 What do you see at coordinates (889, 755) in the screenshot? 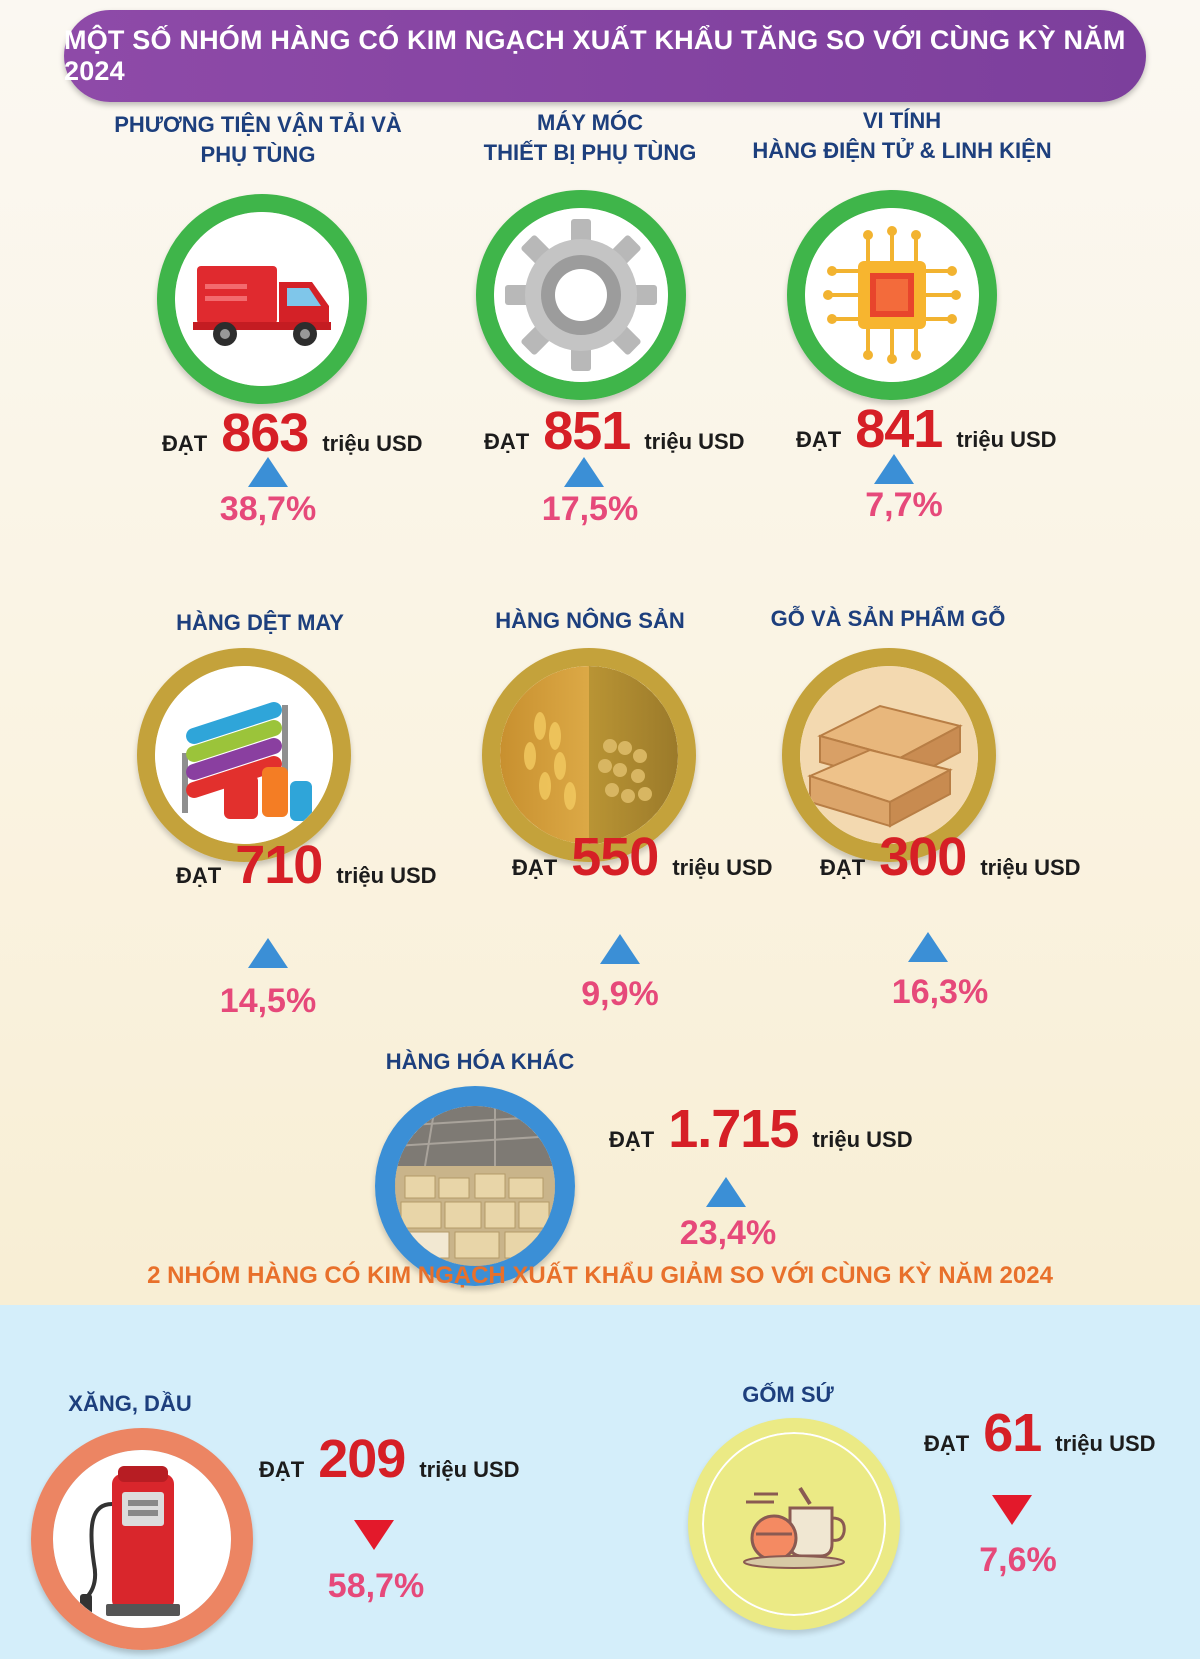
I see `wood-planks-icon` at bounding box center [889, 755].